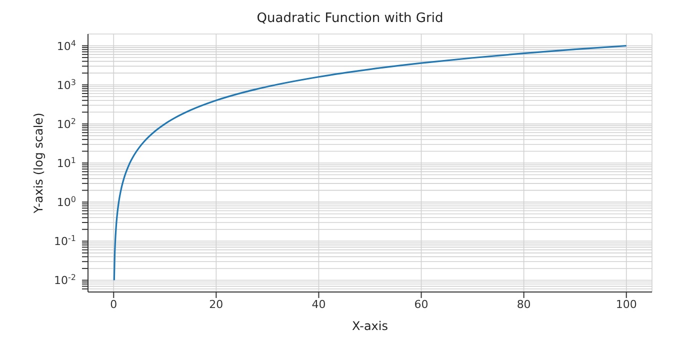  I want to click on y-tick-label: 10$^{-1}$, so click(65, 241).